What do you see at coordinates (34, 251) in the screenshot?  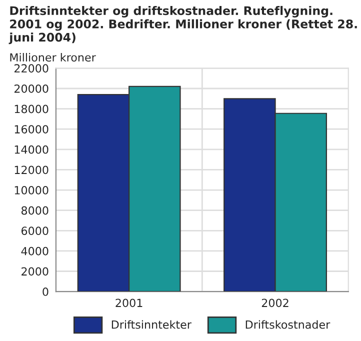 I see `y-tick-label: 4000` at bounding box center [34, 251].